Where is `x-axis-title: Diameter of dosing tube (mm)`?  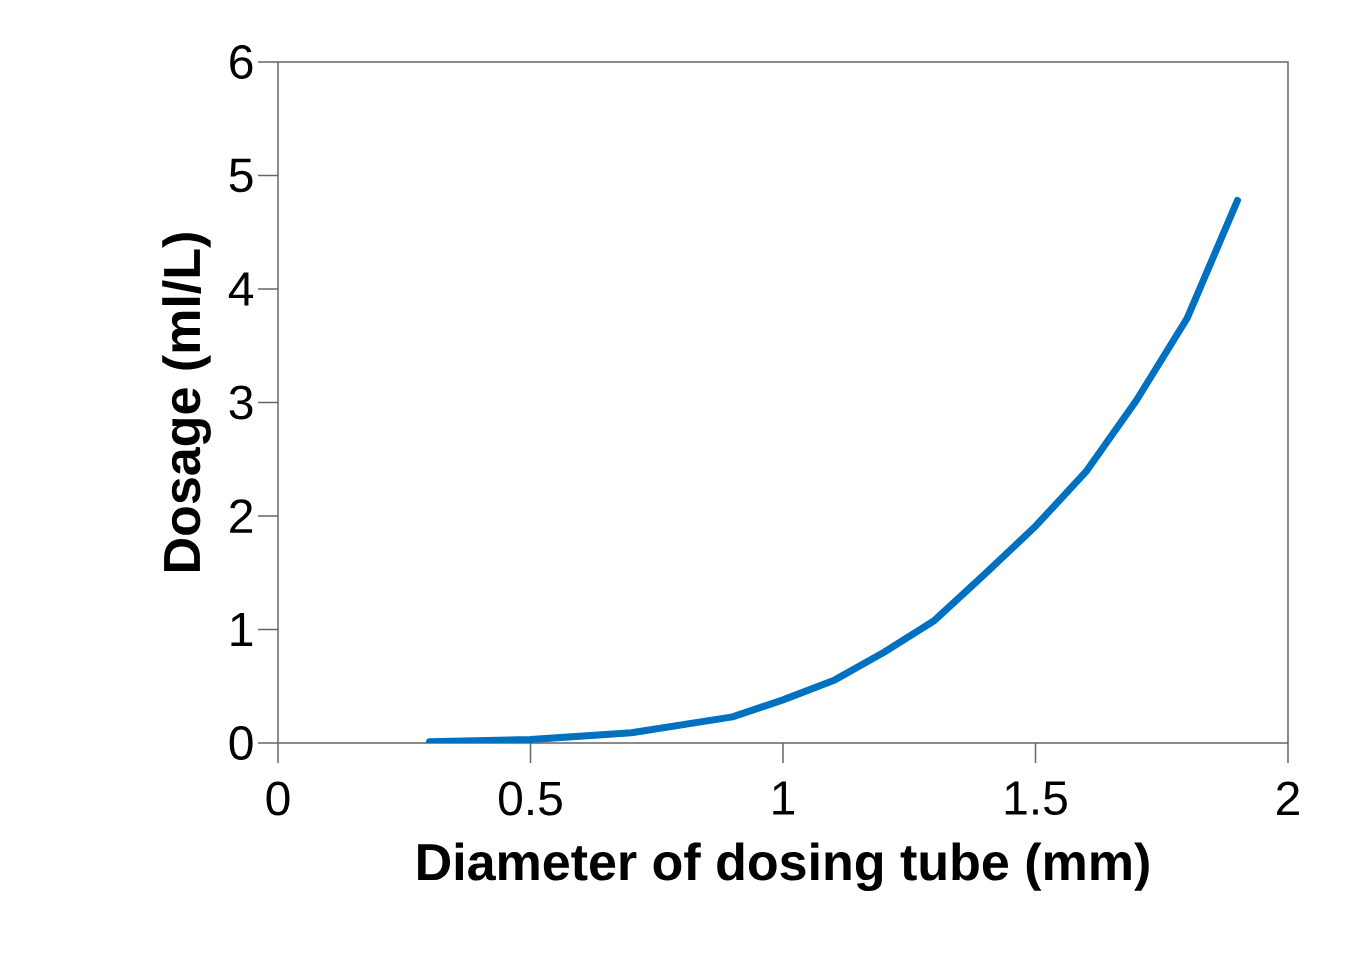
x-axis-title: Diameter of dosing tube (mm) is located at coordinates (783, 867).